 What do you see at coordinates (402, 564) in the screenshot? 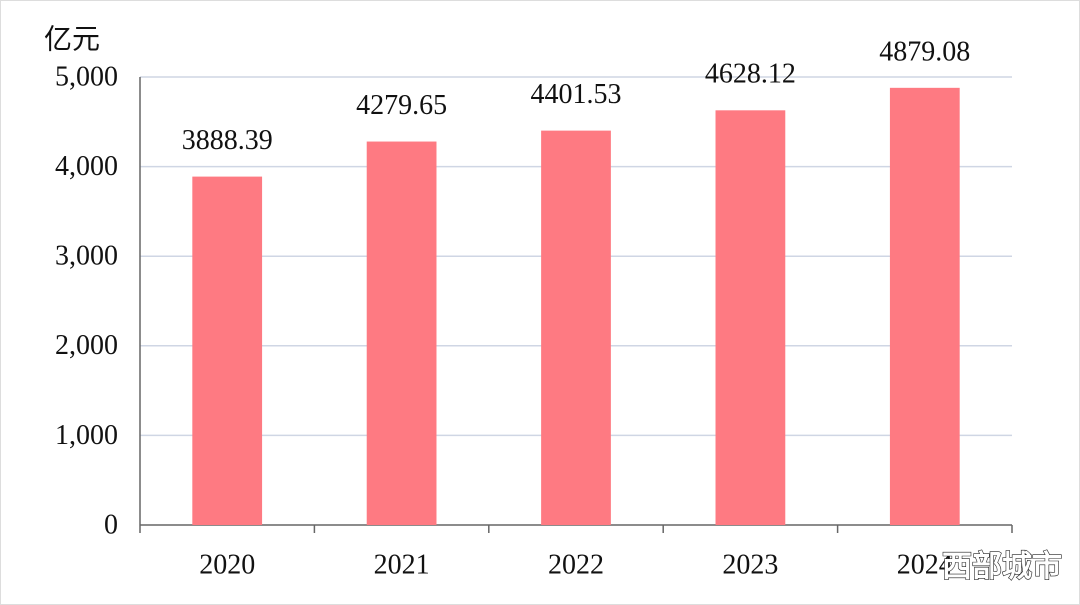
I see `x-tick-label: 2021` at bounding box center [402, 564].